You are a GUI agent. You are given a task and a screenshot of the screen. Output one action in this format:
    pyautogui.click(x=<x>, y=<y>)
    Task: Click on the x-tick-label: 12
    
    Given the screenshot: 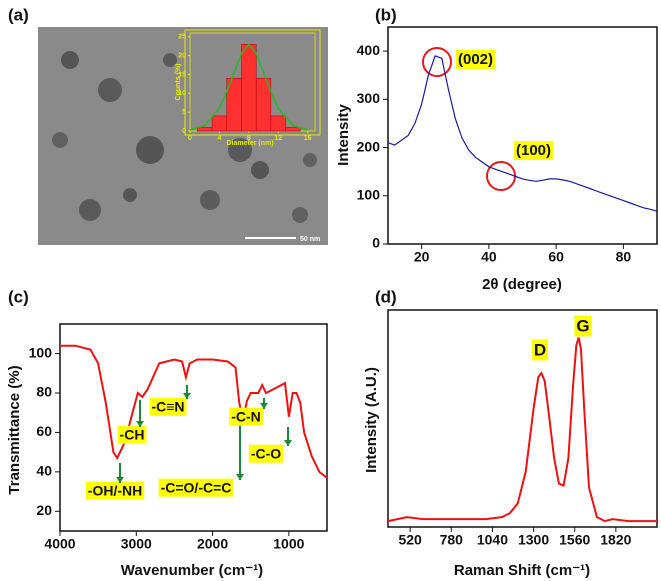 What is the action you would take?
    pyautogui.click(x=278, y=138)
    